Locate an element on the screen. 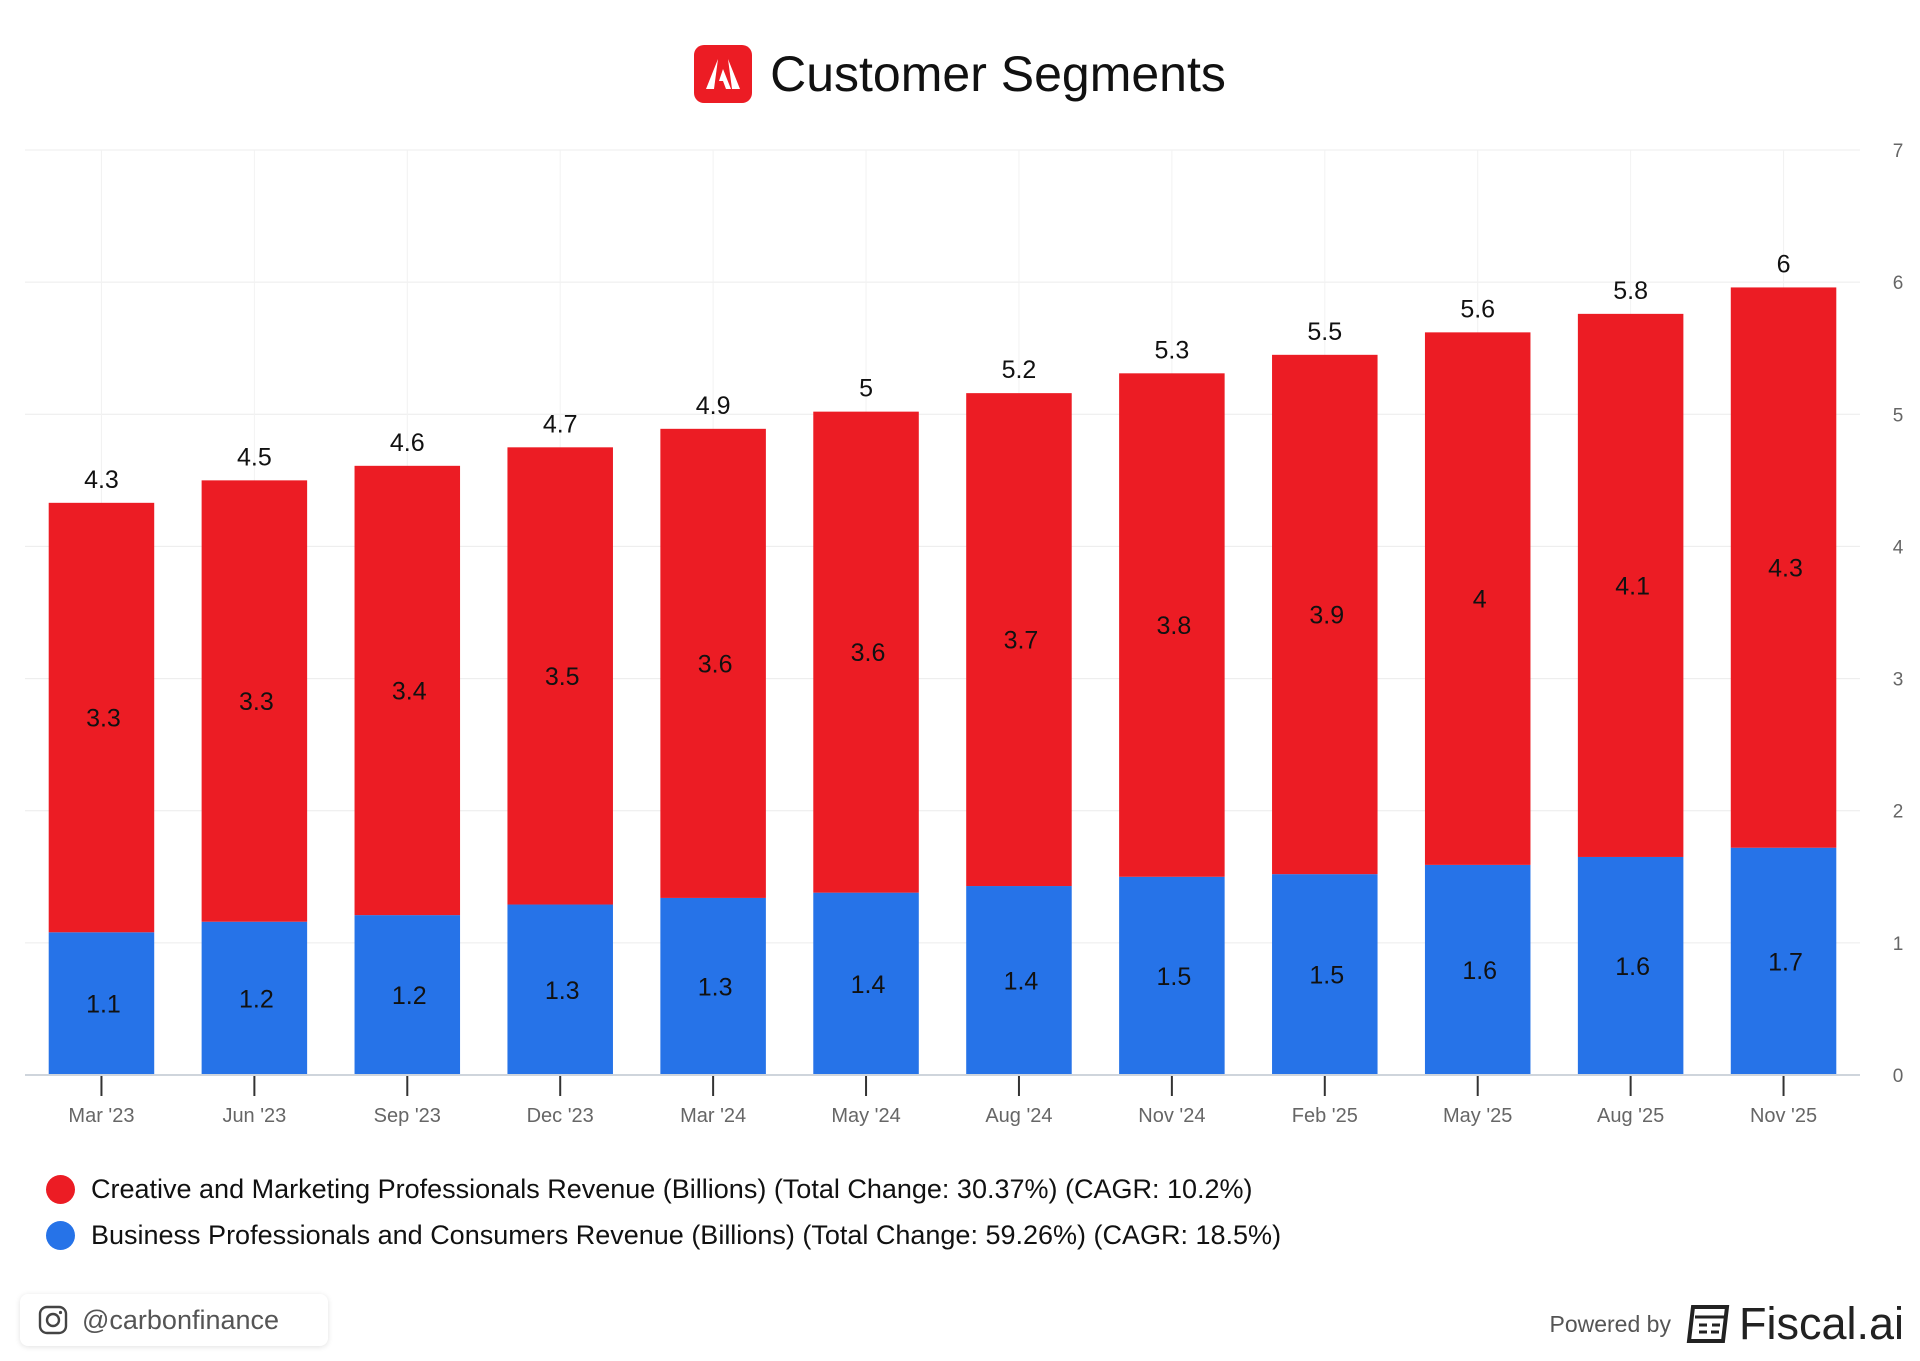 The height and width of the screenshot is (1361, 1920). adobe-logo-icon is located at coordinates (723, 74).